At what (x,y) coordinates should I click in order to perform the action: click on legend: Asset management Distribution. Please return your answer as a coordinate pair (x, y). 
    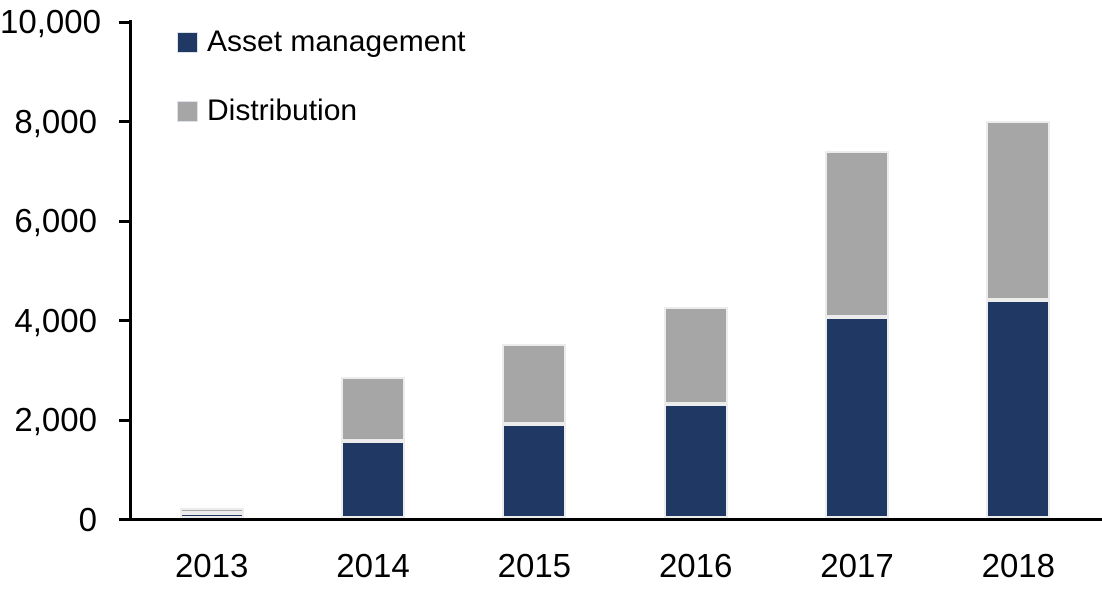
    Looking at the image, I should click on (321, 76).